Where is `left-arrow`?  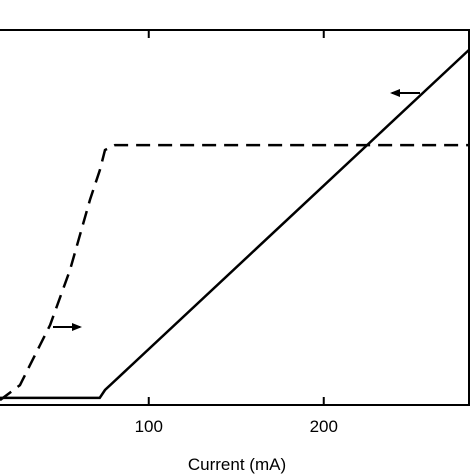 left-arrow is located at coordinates (405, 93).